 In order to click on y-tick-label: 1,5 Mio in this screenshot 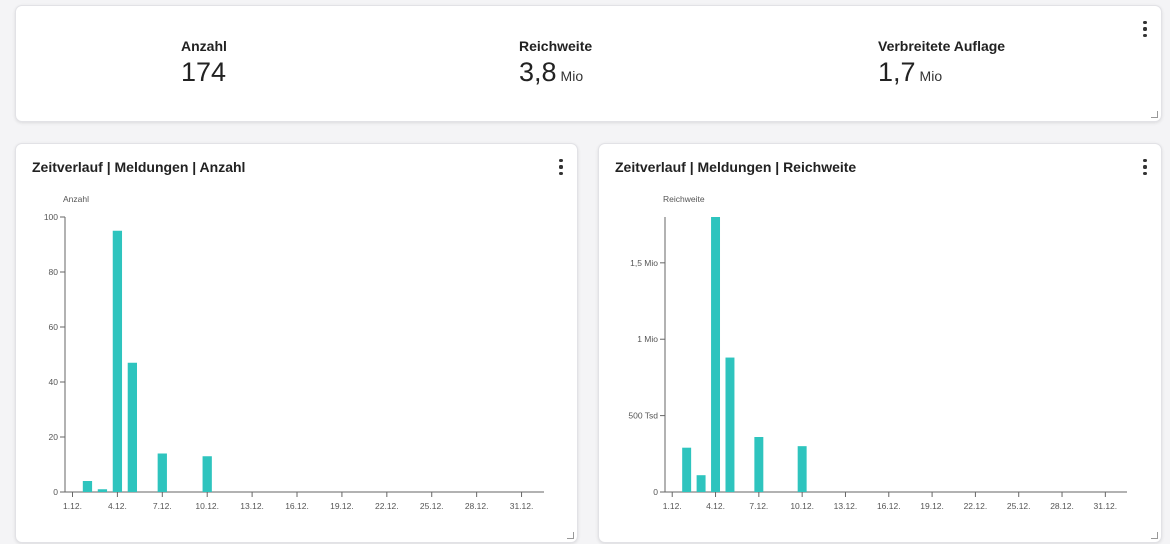, I will do `click(644, 263)`.